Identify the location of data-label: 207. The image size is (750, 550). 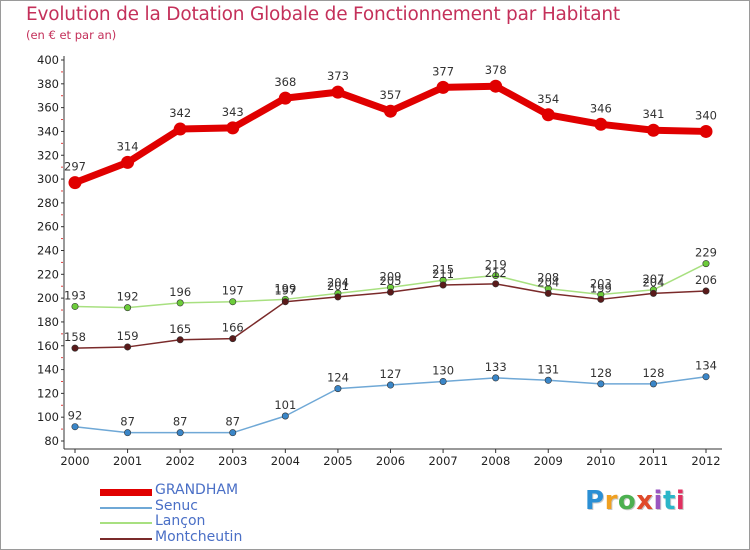
(653, 279).